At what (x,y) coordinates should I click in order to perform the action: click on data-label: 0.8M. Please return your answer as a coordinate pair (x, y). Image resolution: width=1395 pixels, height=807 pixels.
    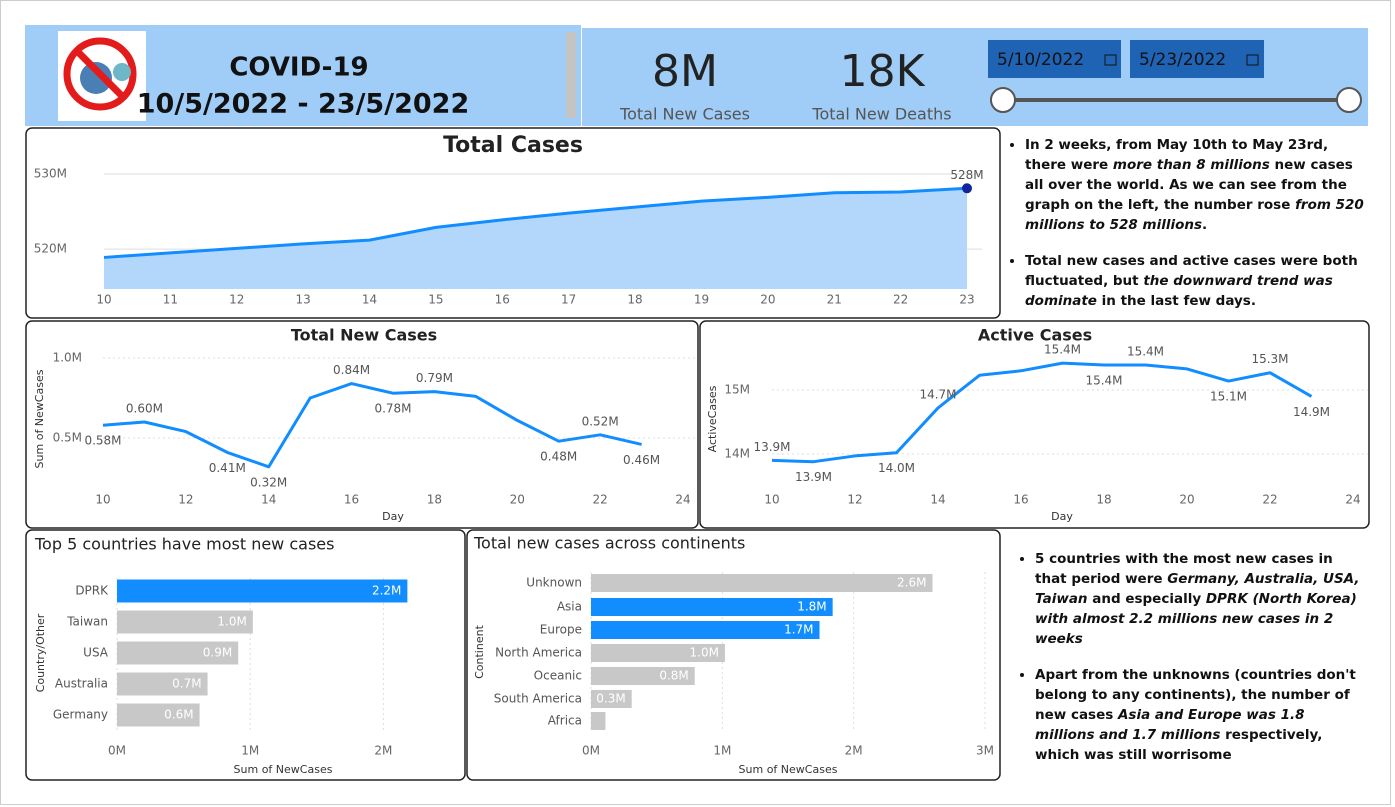
    Looking at the image, I should click on (673, 676).